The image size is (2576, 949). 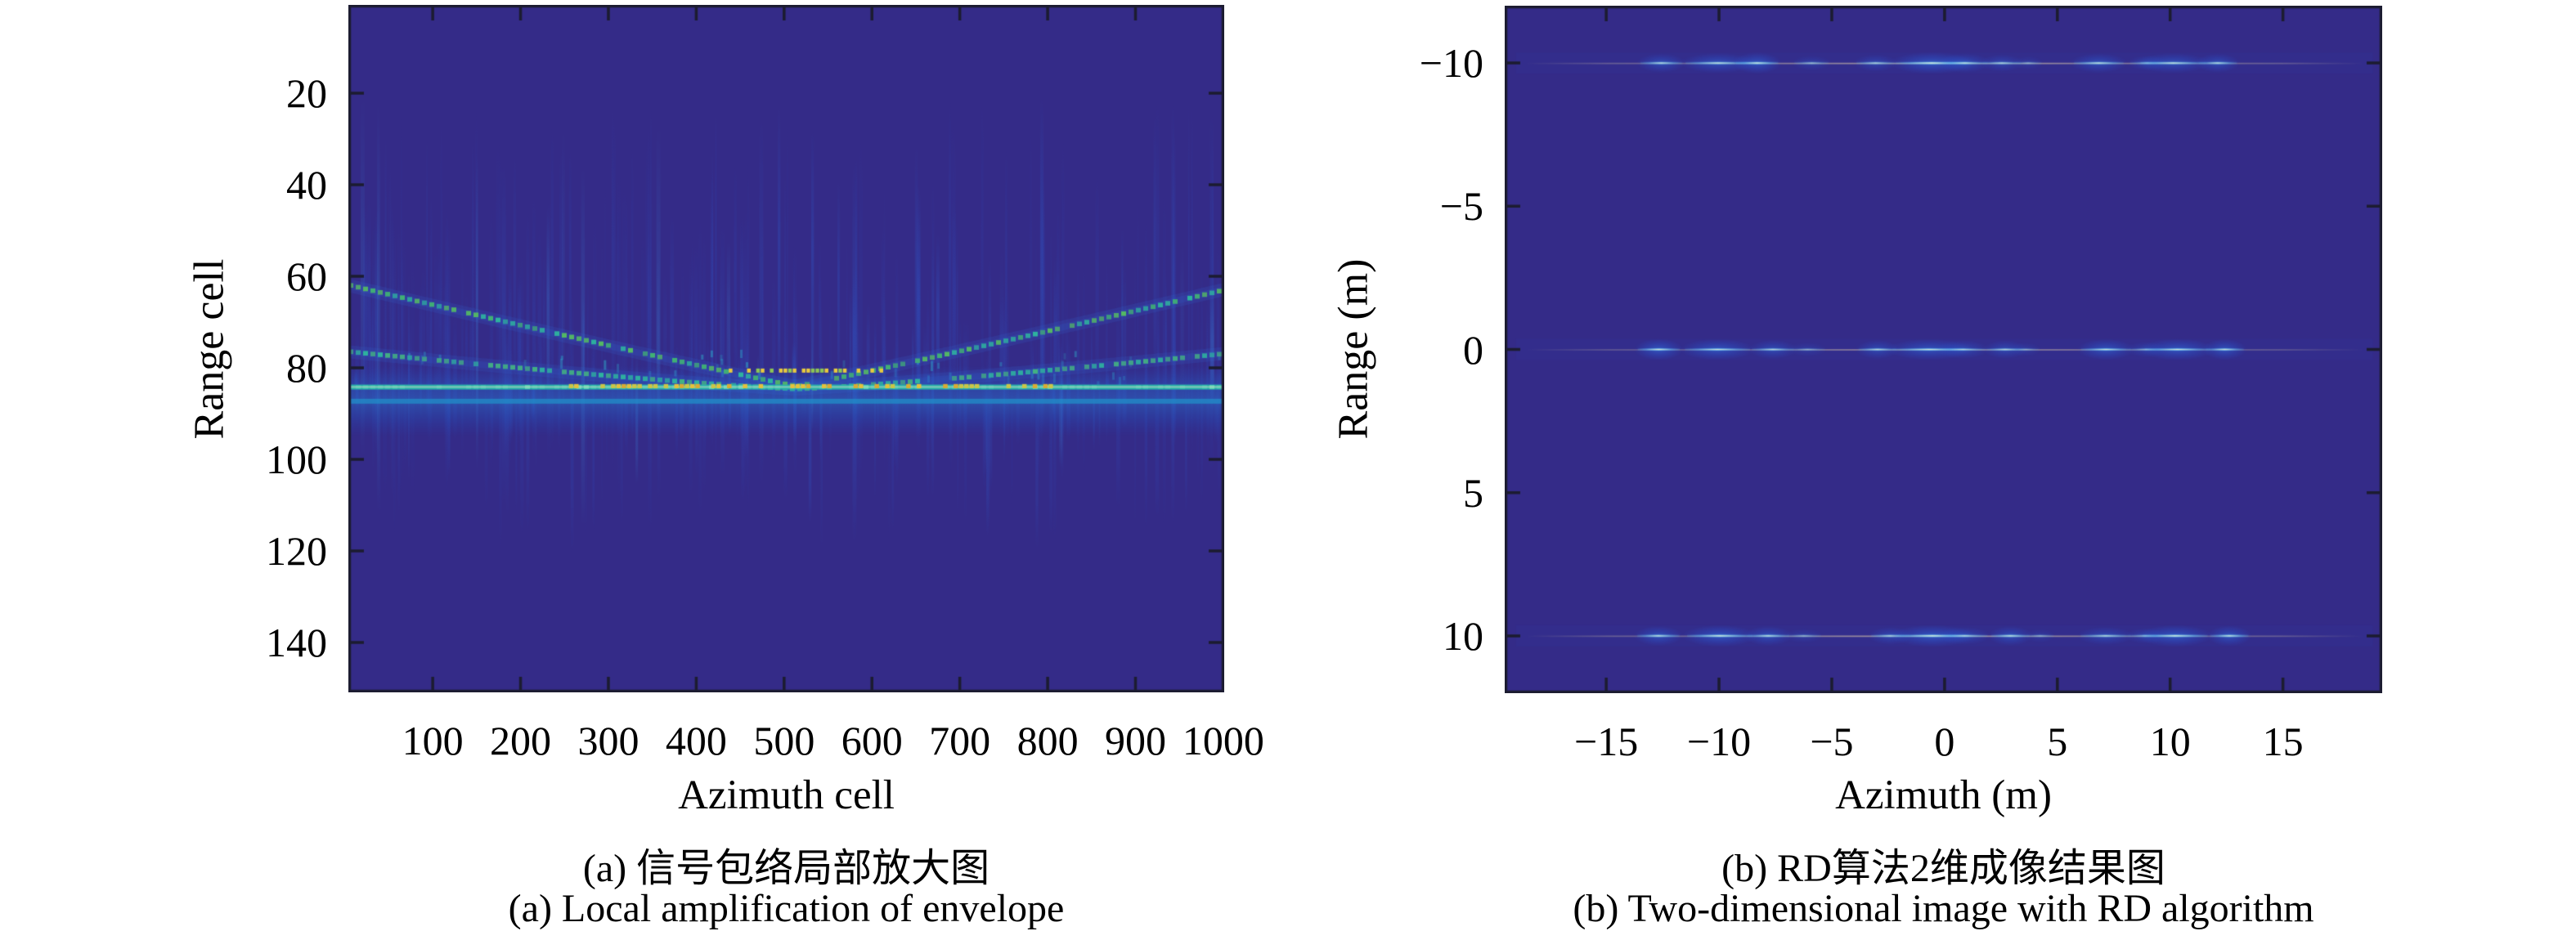 I want to click on y-tick-label: 0, so click(x=1473, y=349).